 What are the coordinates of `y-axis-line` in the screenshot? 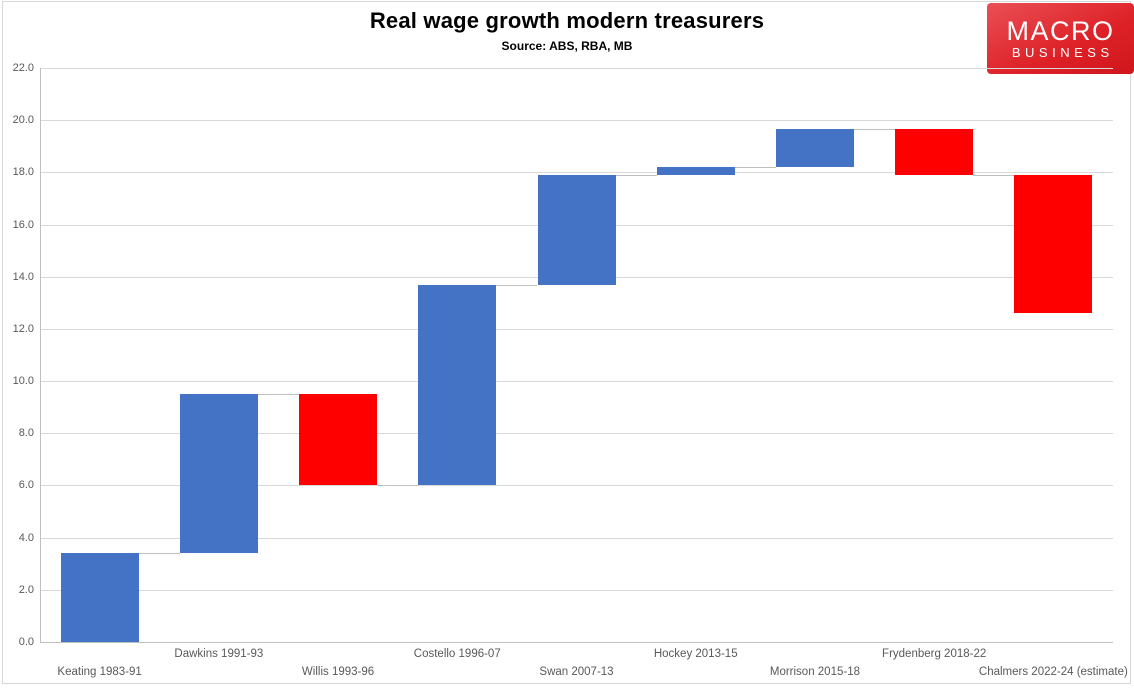 It's located at (40, 355).